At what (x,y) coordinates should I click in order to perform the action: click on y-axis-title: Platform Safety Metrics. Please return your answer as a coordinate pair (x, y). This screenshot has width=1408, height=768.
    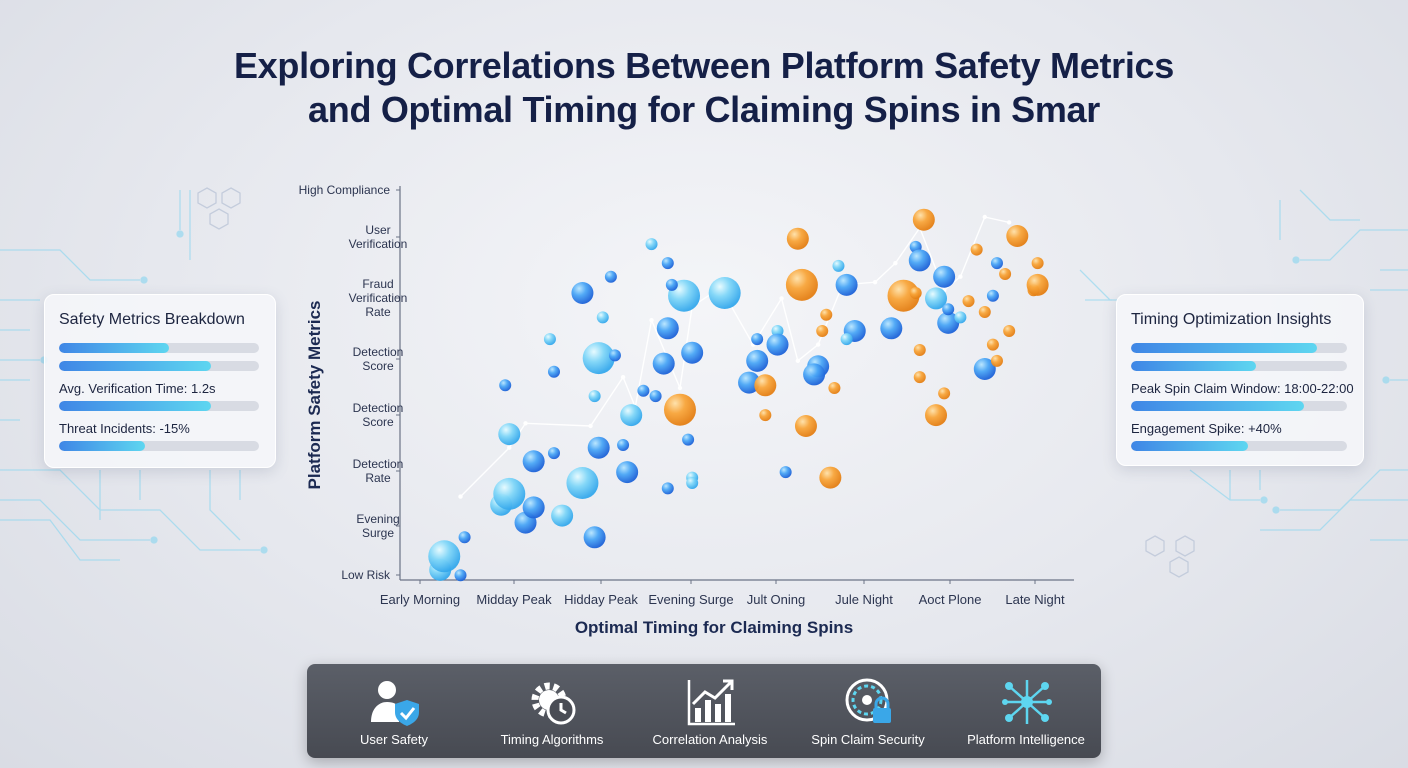
    Looking at the image, I should click on (314, 395).